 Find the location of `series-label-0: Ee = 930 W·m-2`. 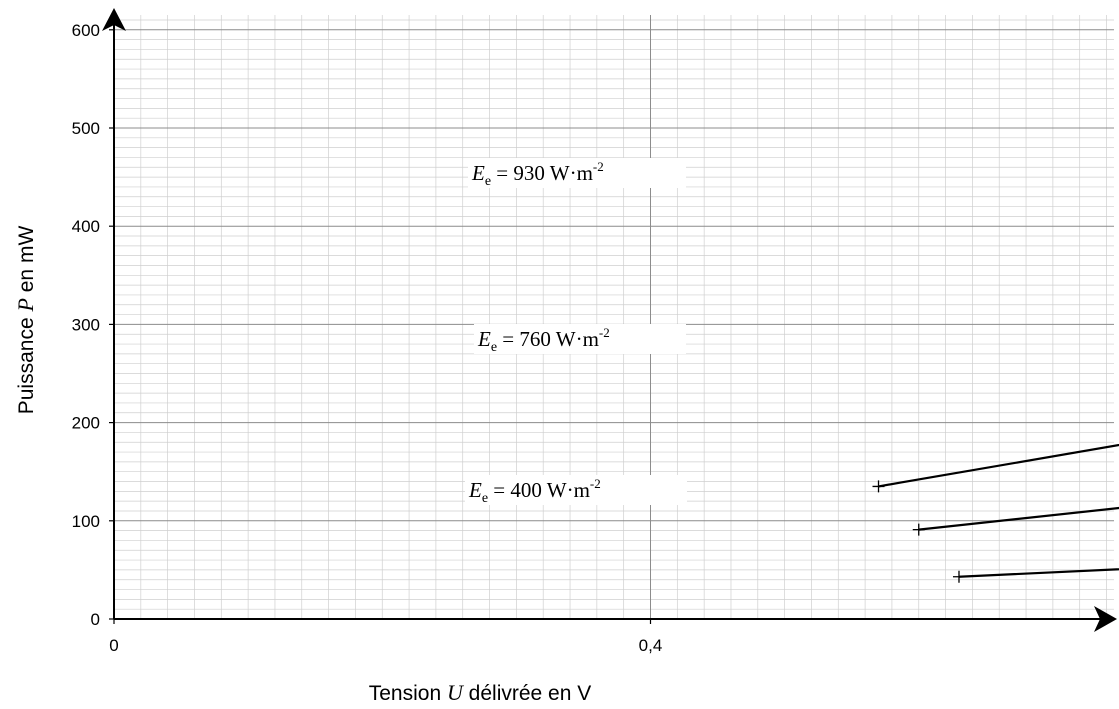

series-label-0: Ee = 930 W·m-2 is located at coordinates (537, 174).